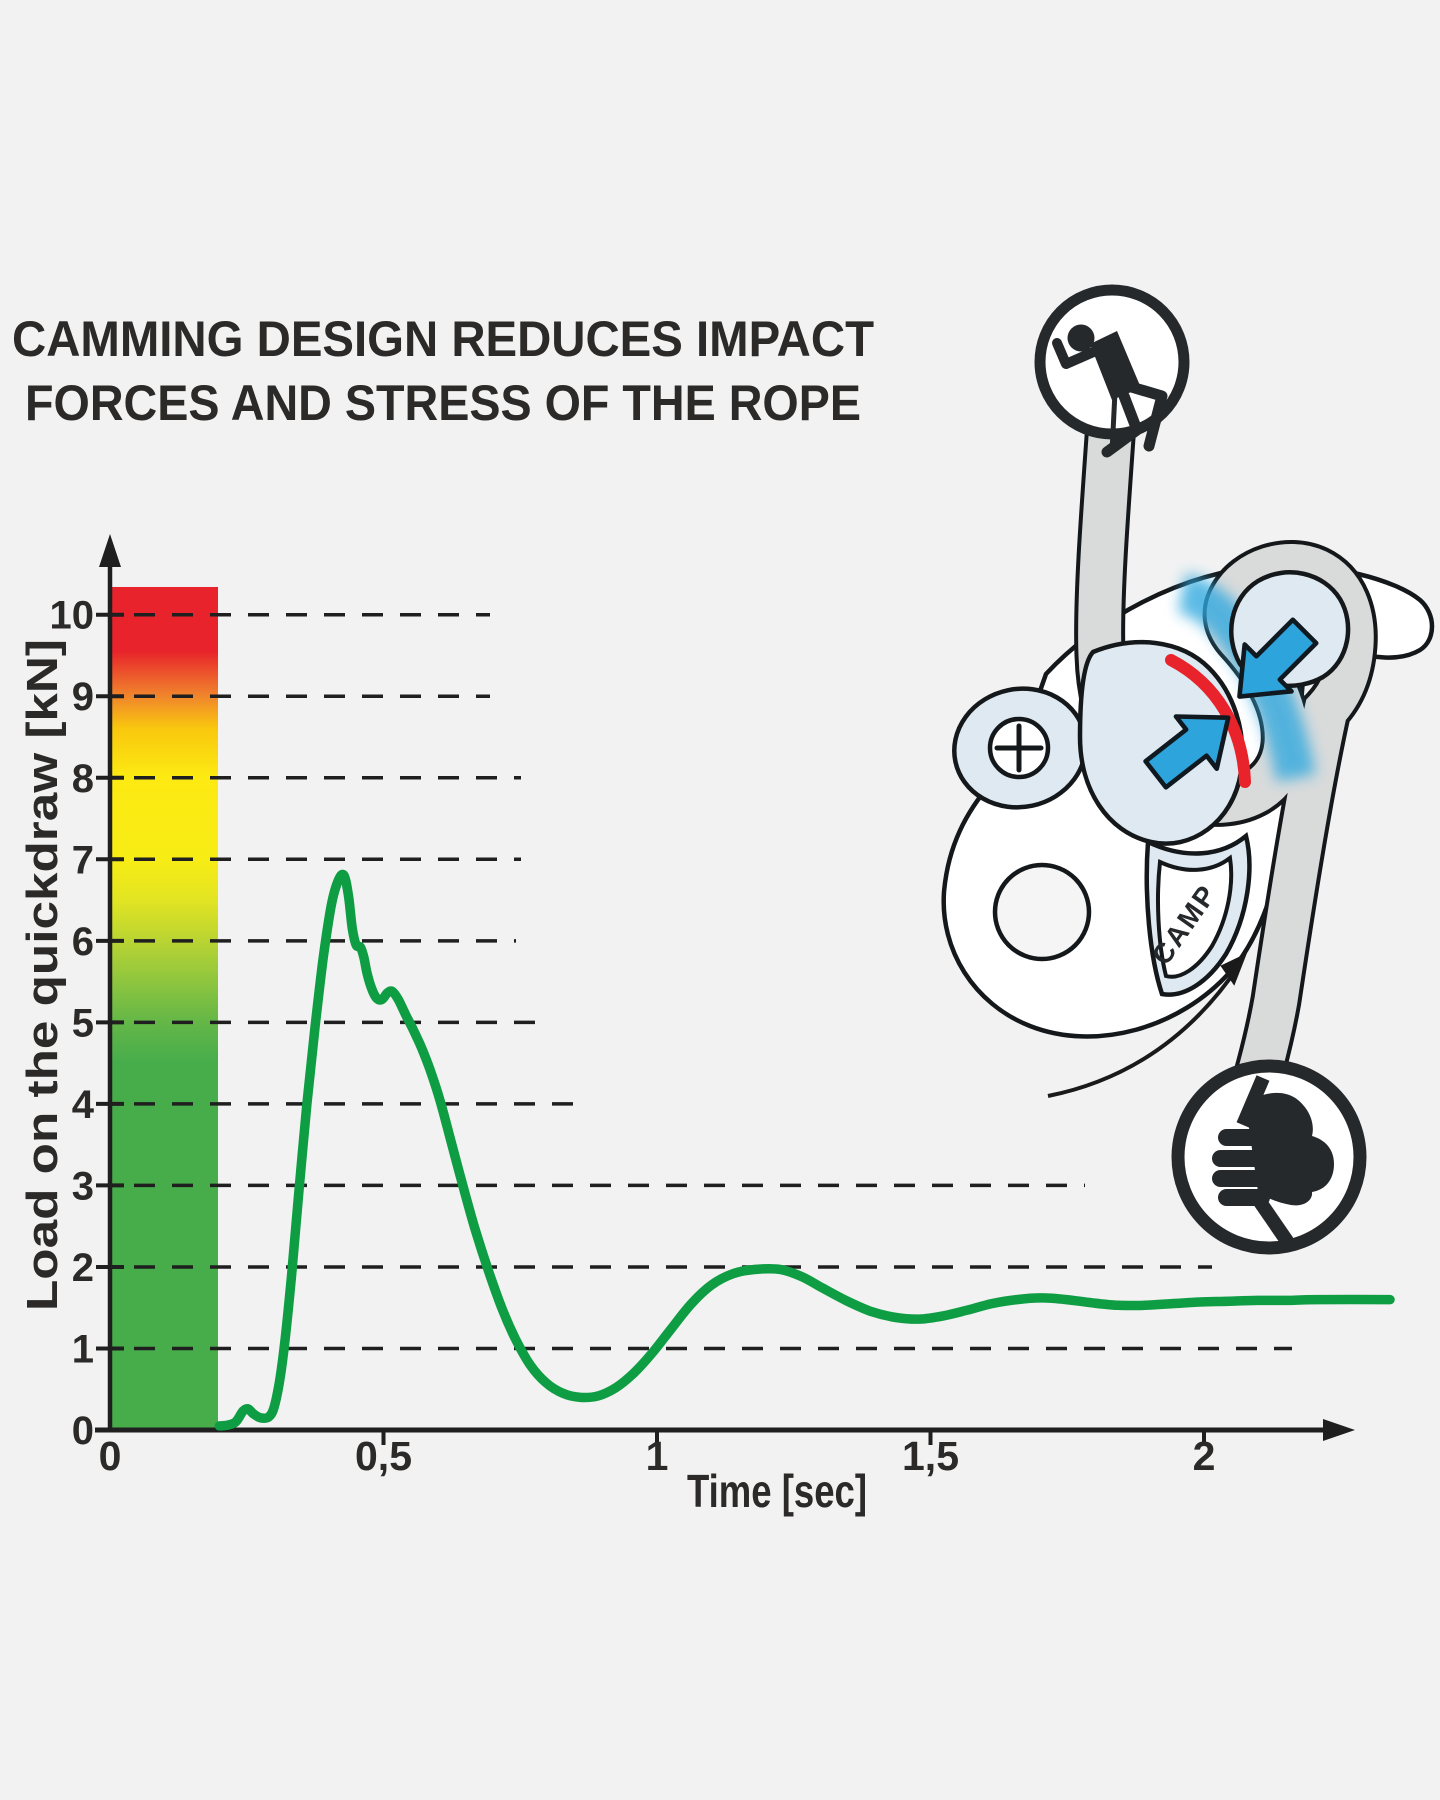 The image size is (1440, 1800). I want to click on x-tick-label: 1, so click(657, 1456).